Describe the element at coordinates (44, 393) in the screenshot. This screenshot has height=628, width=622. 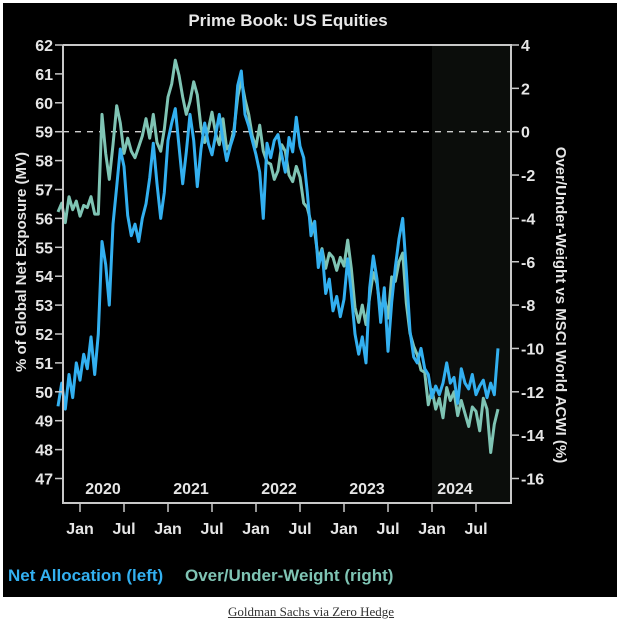
I see `left-tick-label: 50` at that location.